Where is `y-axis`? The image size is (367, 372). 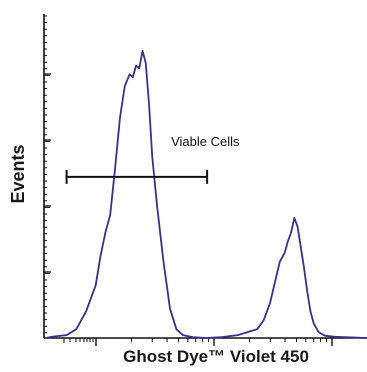
y-axis is located at coordinates (47, 176).